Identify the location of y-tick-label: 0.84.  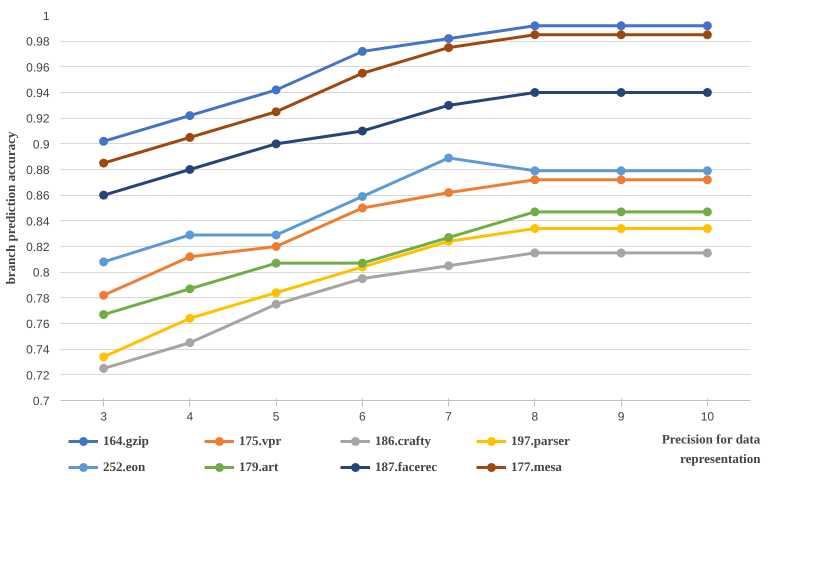
(38, 221).